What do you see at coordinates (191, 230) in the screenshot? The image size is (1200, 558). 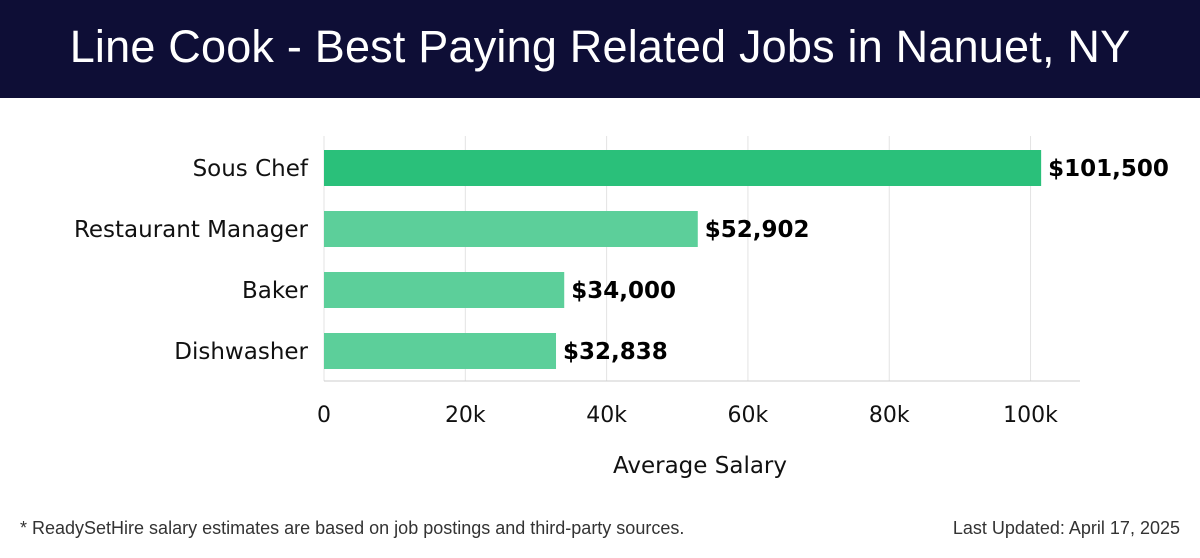 I see `category-label: Restaurant Manager` at bounding box center [191, 230].